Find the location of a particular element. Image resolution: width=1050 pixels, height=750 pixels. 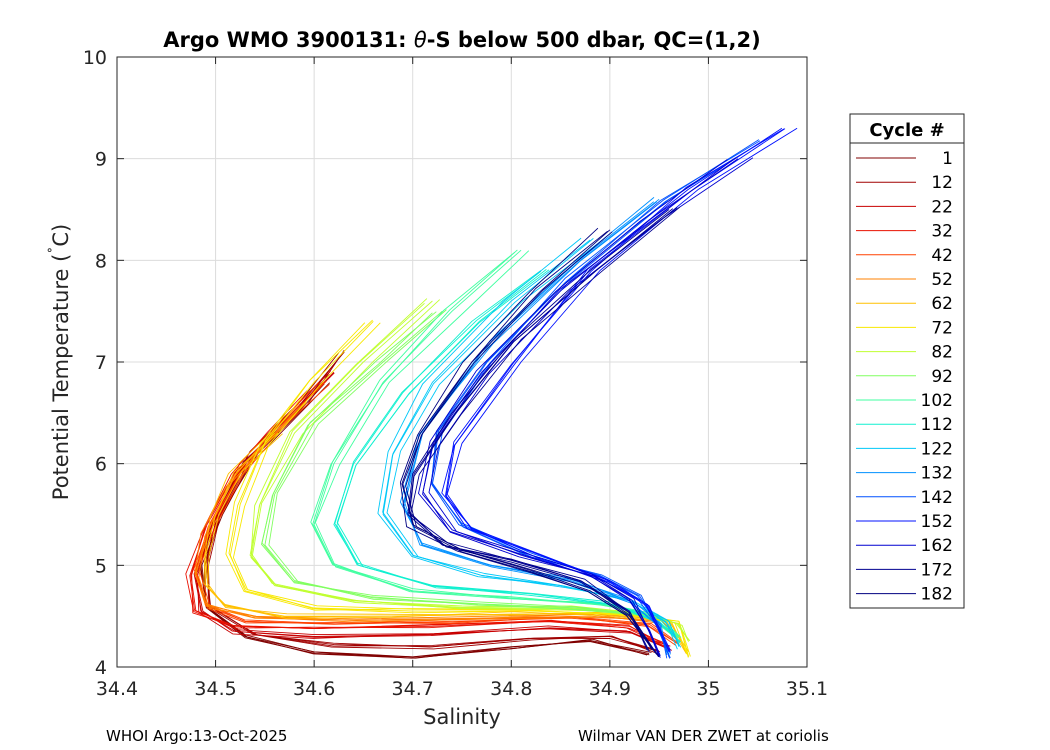

legend-title: Cycle # is located at coordinates (906, 130).